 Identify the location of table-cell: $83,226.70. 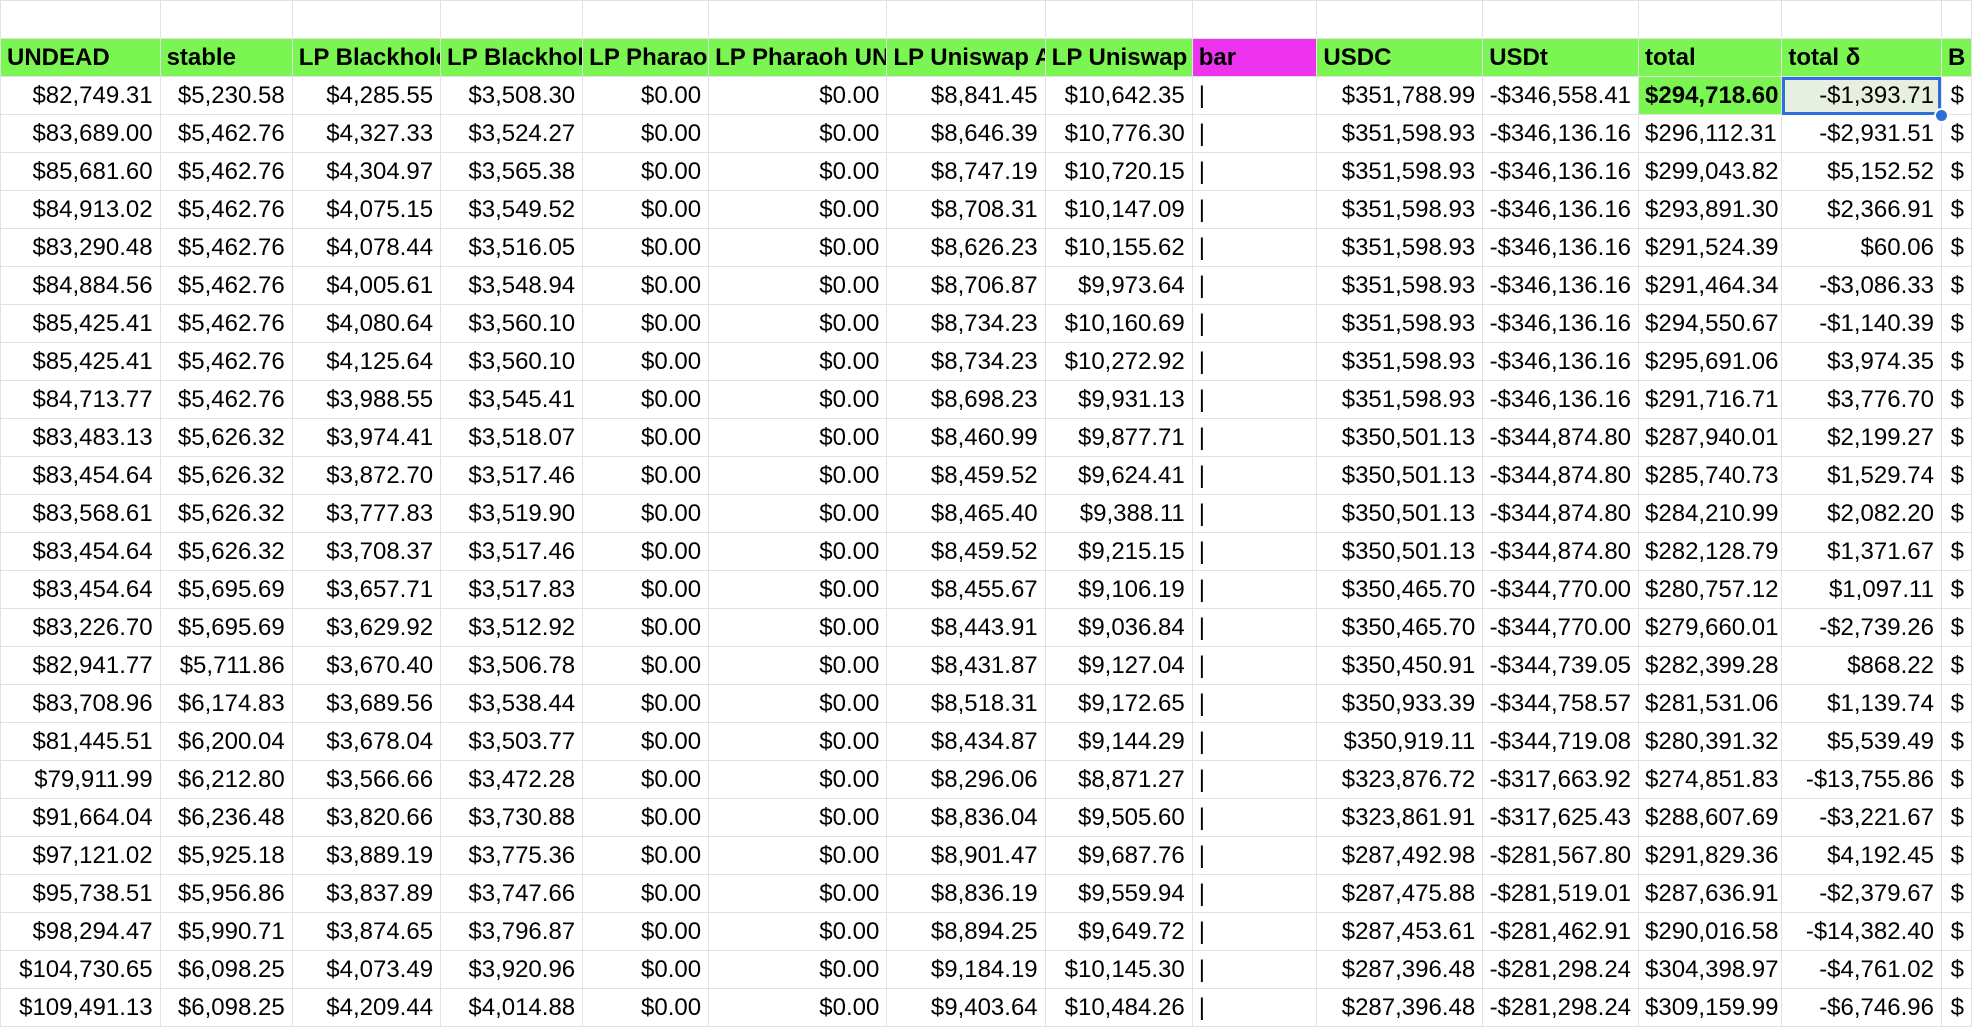
(80, 627).